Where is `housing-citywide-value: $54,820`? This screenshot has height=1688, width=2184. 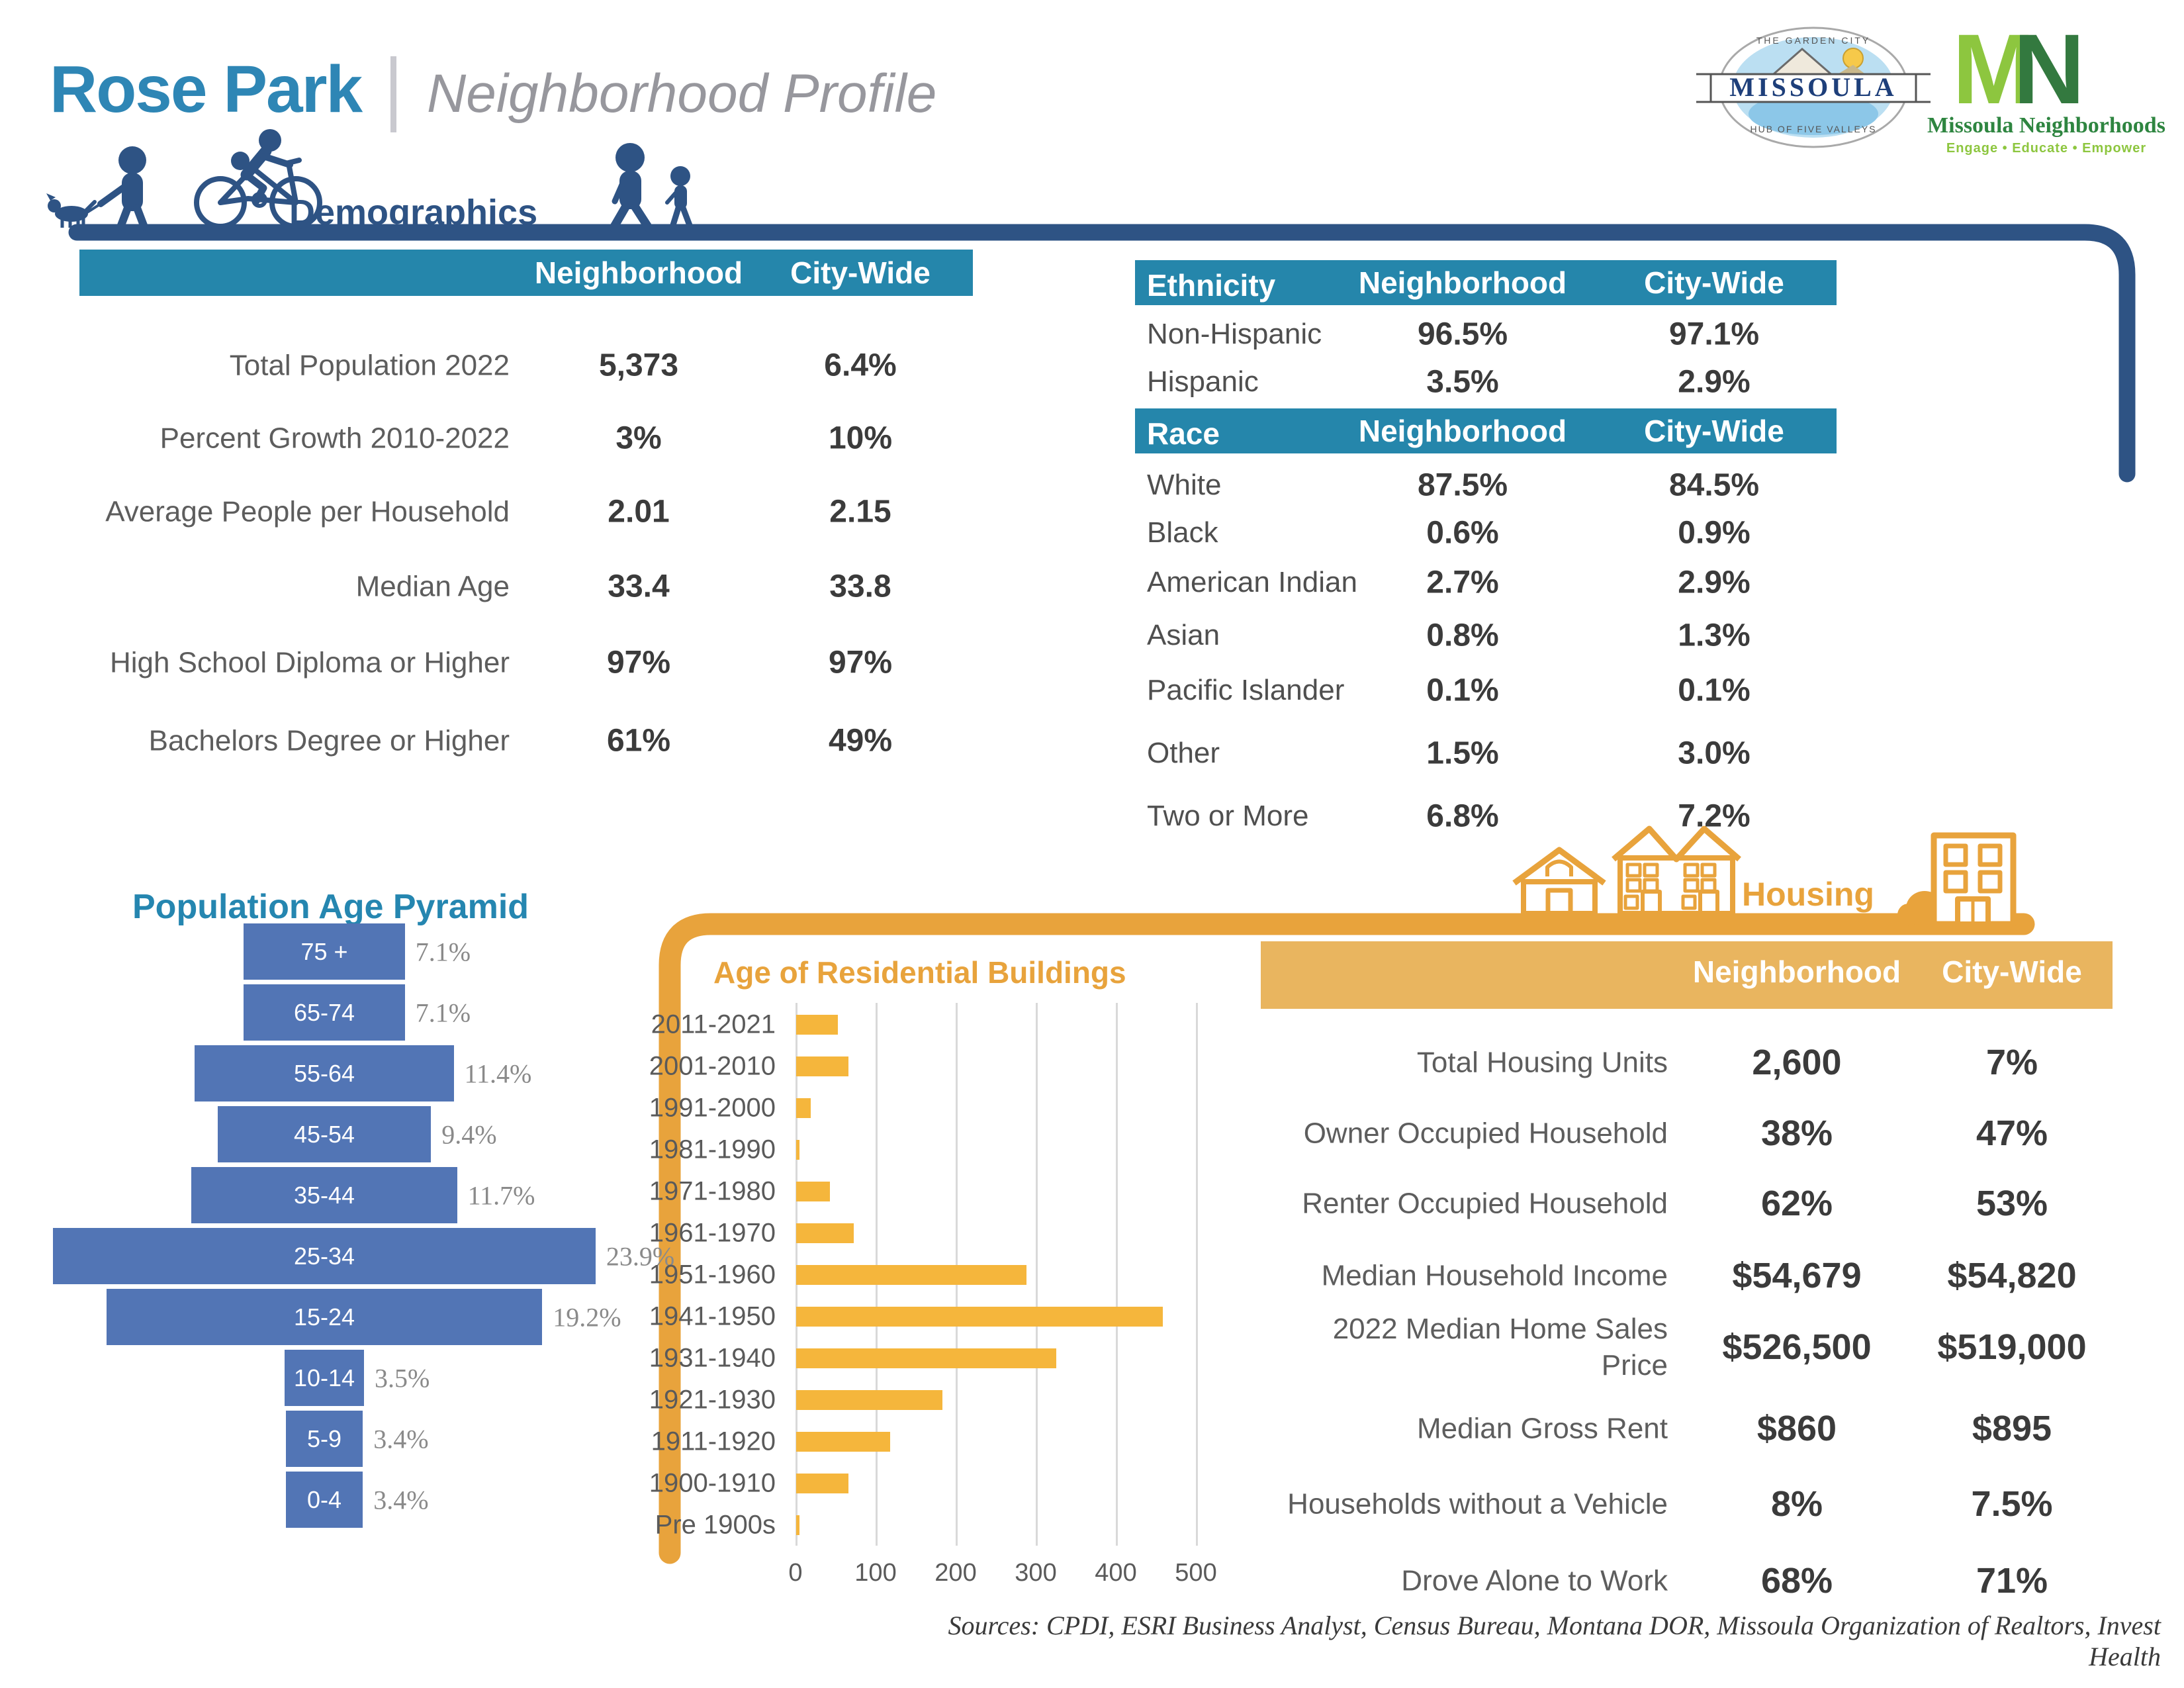
housing-citywide-value: $54,820 is located at coordinates (2012, 1275).